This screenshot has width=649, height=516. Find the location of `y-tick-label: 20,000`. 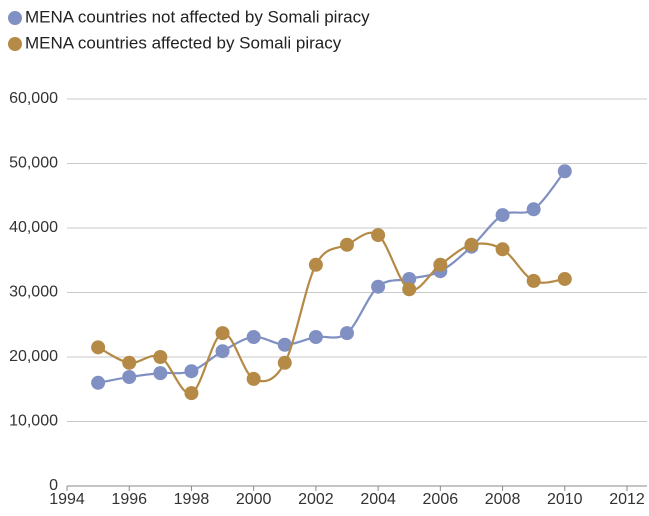

y-tick-label: 20,000 is located at coordinates (33, 356).